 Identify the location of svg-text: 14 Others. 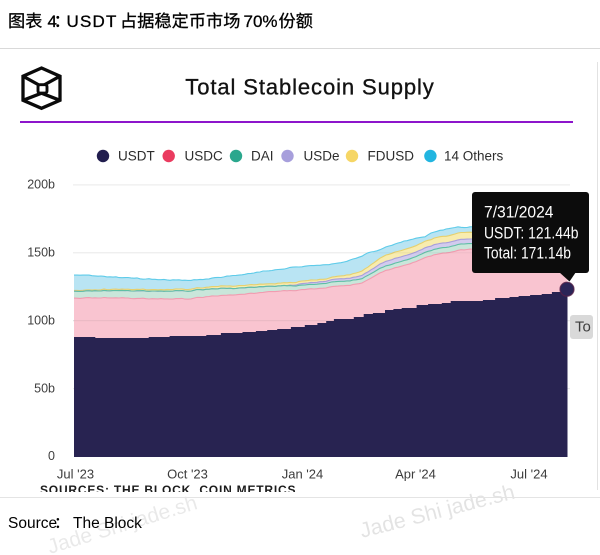
(474, 156).